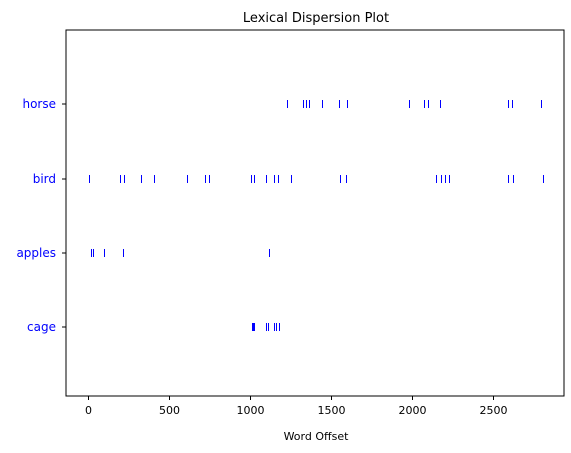 This screenshot has height=453, width=571. What do you see at coordinates (317, 436) in the screenshot?
I see `x-axis-label: Word Offset` at bounding box center [317, 436].